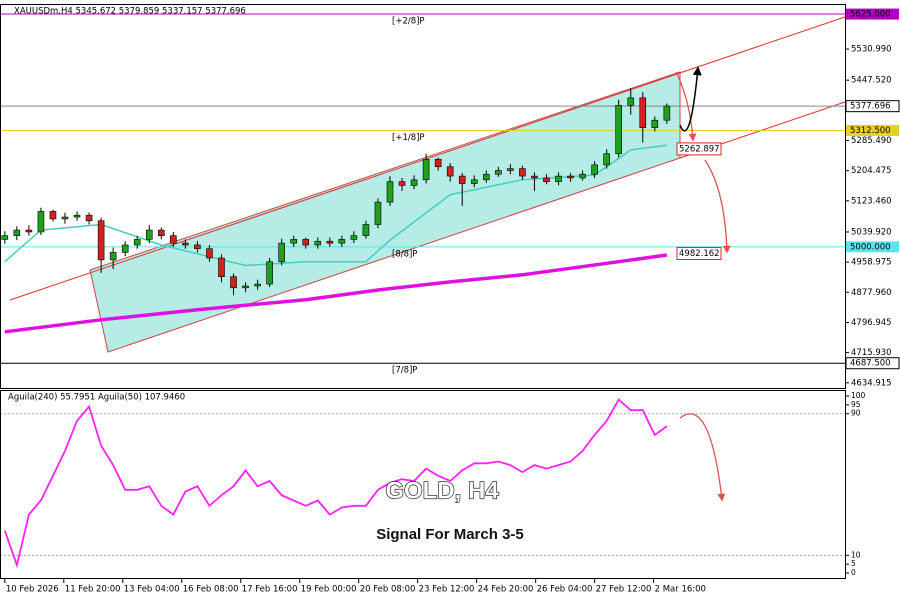 This screenshot has height=599, width=900. I want to click on y-tick-label: 5530.990, so click(871, 50).